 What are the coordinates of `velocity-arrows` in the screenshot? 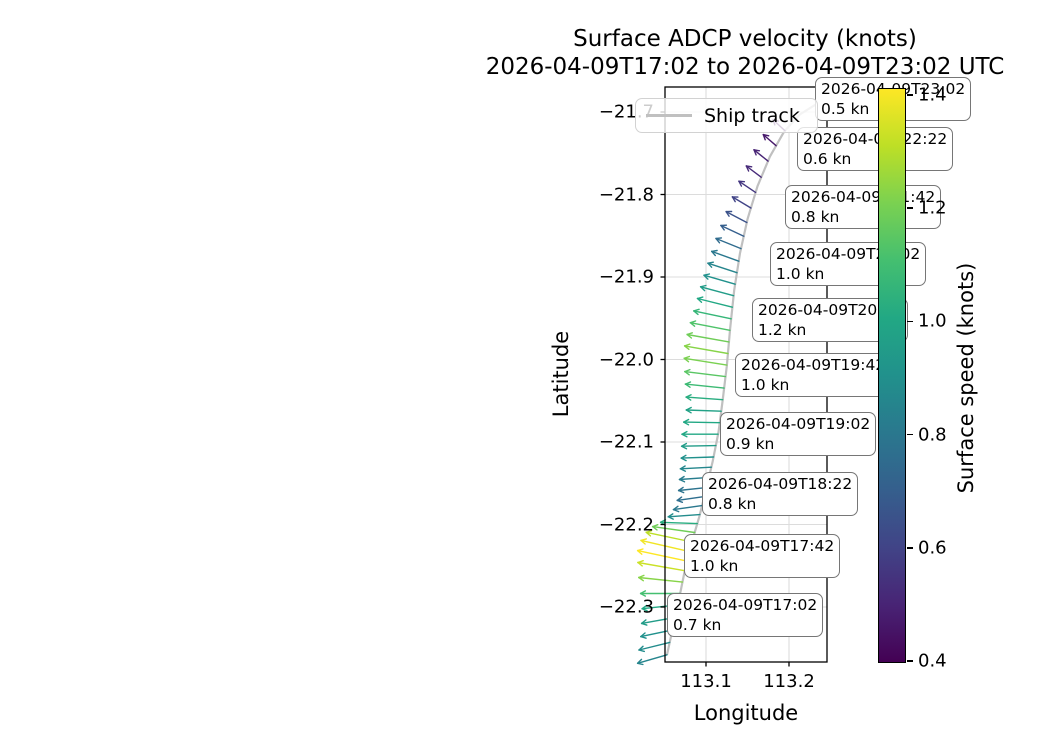 It's located at (711, 392).